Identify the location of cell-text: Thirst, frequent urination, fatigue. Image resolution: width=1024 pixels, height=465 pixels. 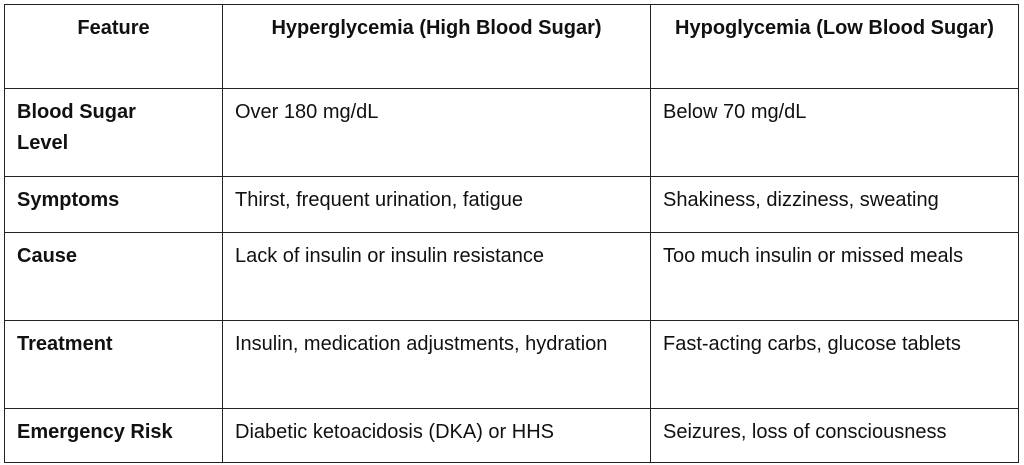
(379, 200).